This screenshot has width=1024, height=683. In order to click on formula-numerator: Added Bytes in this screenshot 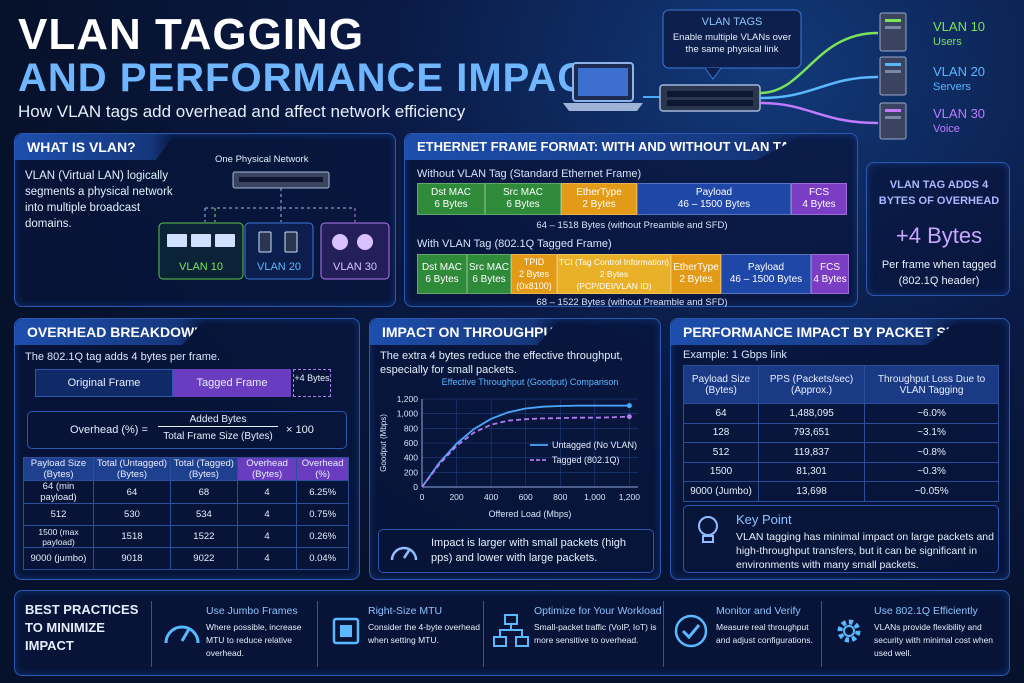, I will do `click(218, 420)`.